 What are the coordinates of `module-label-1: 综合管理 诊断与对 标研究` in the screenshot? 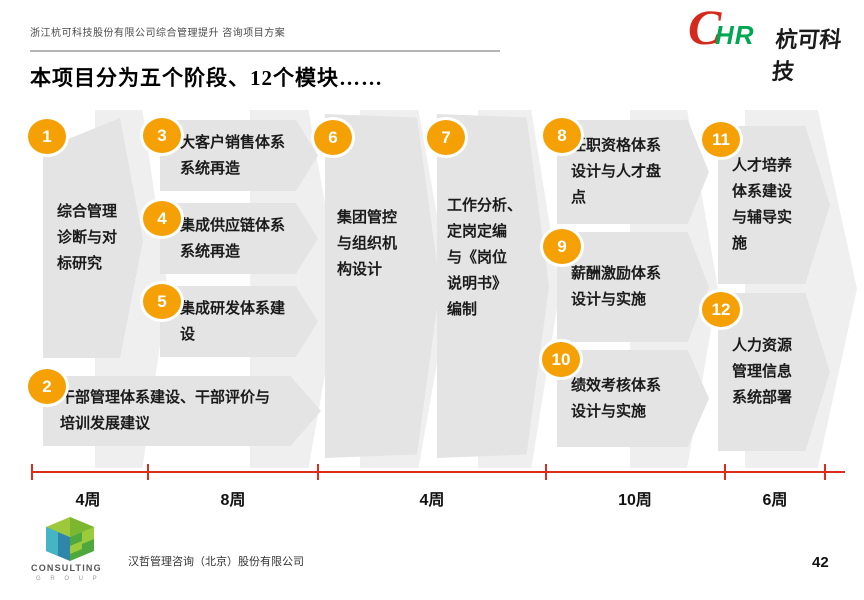 It's located at (87, 237).